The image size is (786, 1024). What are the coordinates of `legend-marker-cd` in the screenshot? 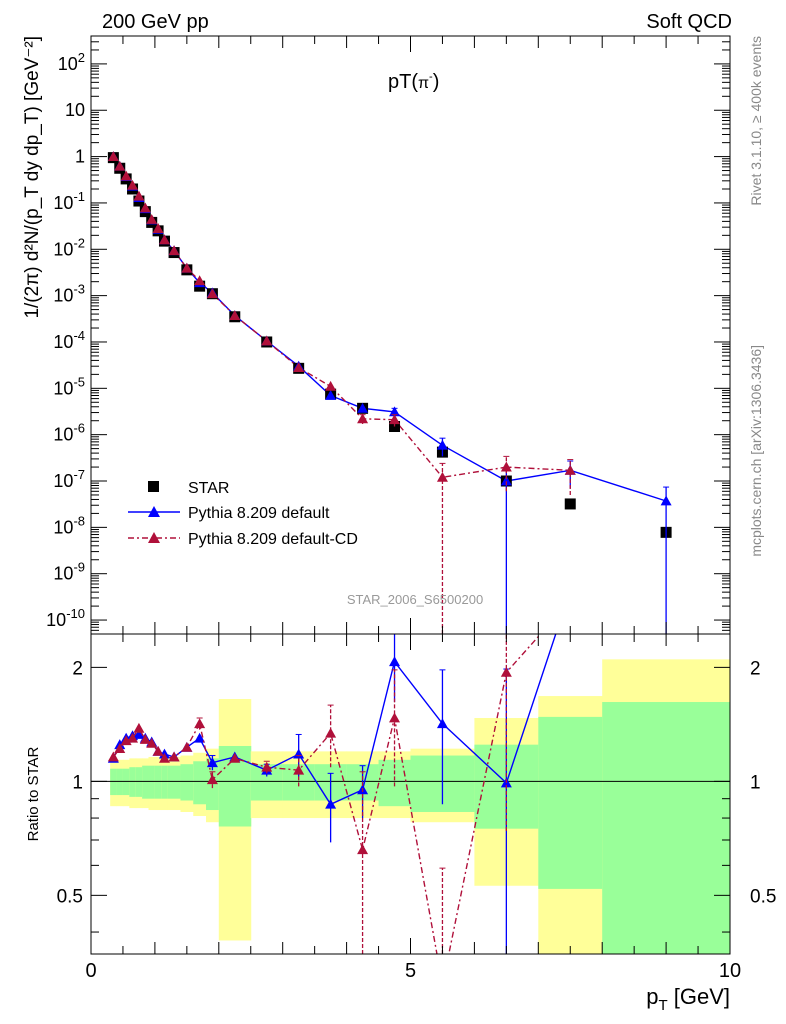 It's located at (154, 537).